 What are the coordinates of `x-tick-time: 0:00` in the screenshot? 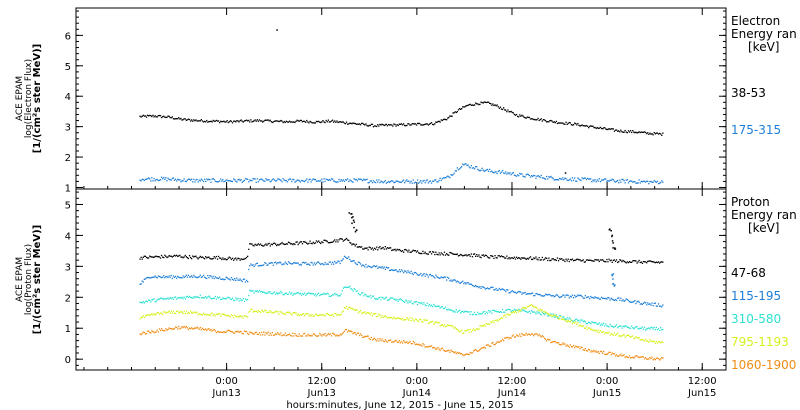 It's located at (417, 381).